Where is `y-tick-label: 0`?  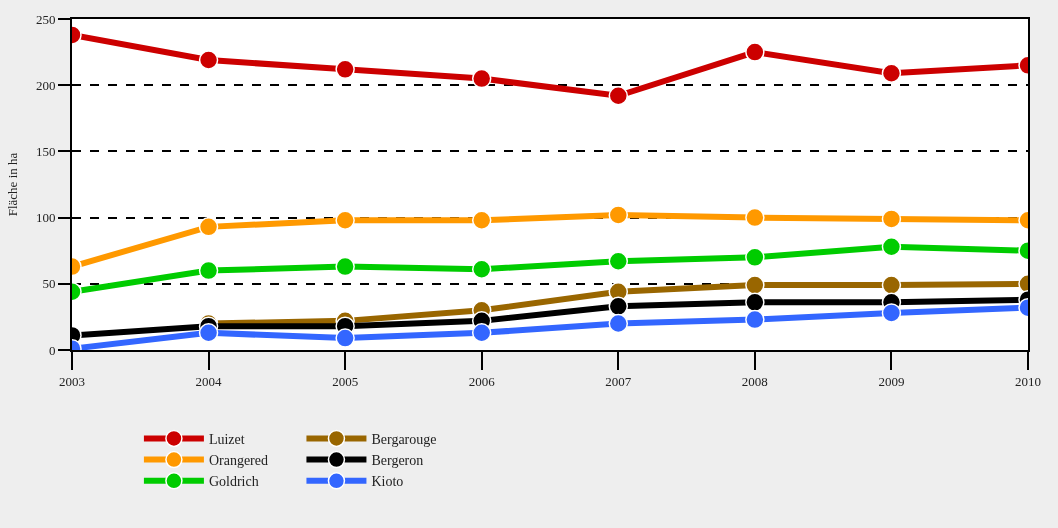
y-tick-label: 0 is located at coordinates (52, 350).